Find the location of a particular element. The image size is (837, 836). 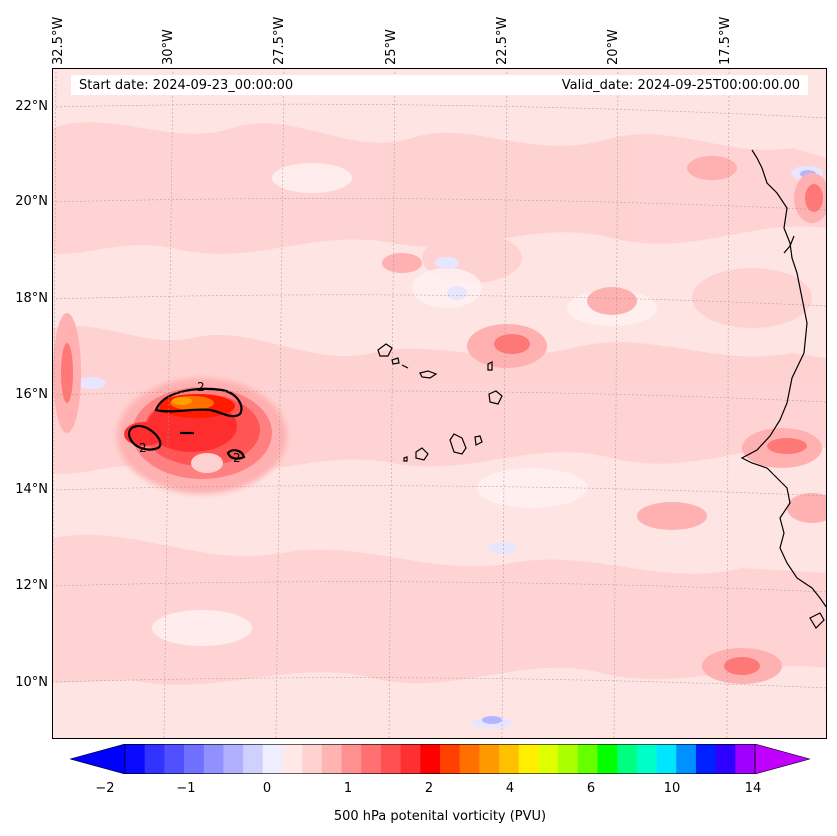

colorbar is located at coordinates (440, 759).